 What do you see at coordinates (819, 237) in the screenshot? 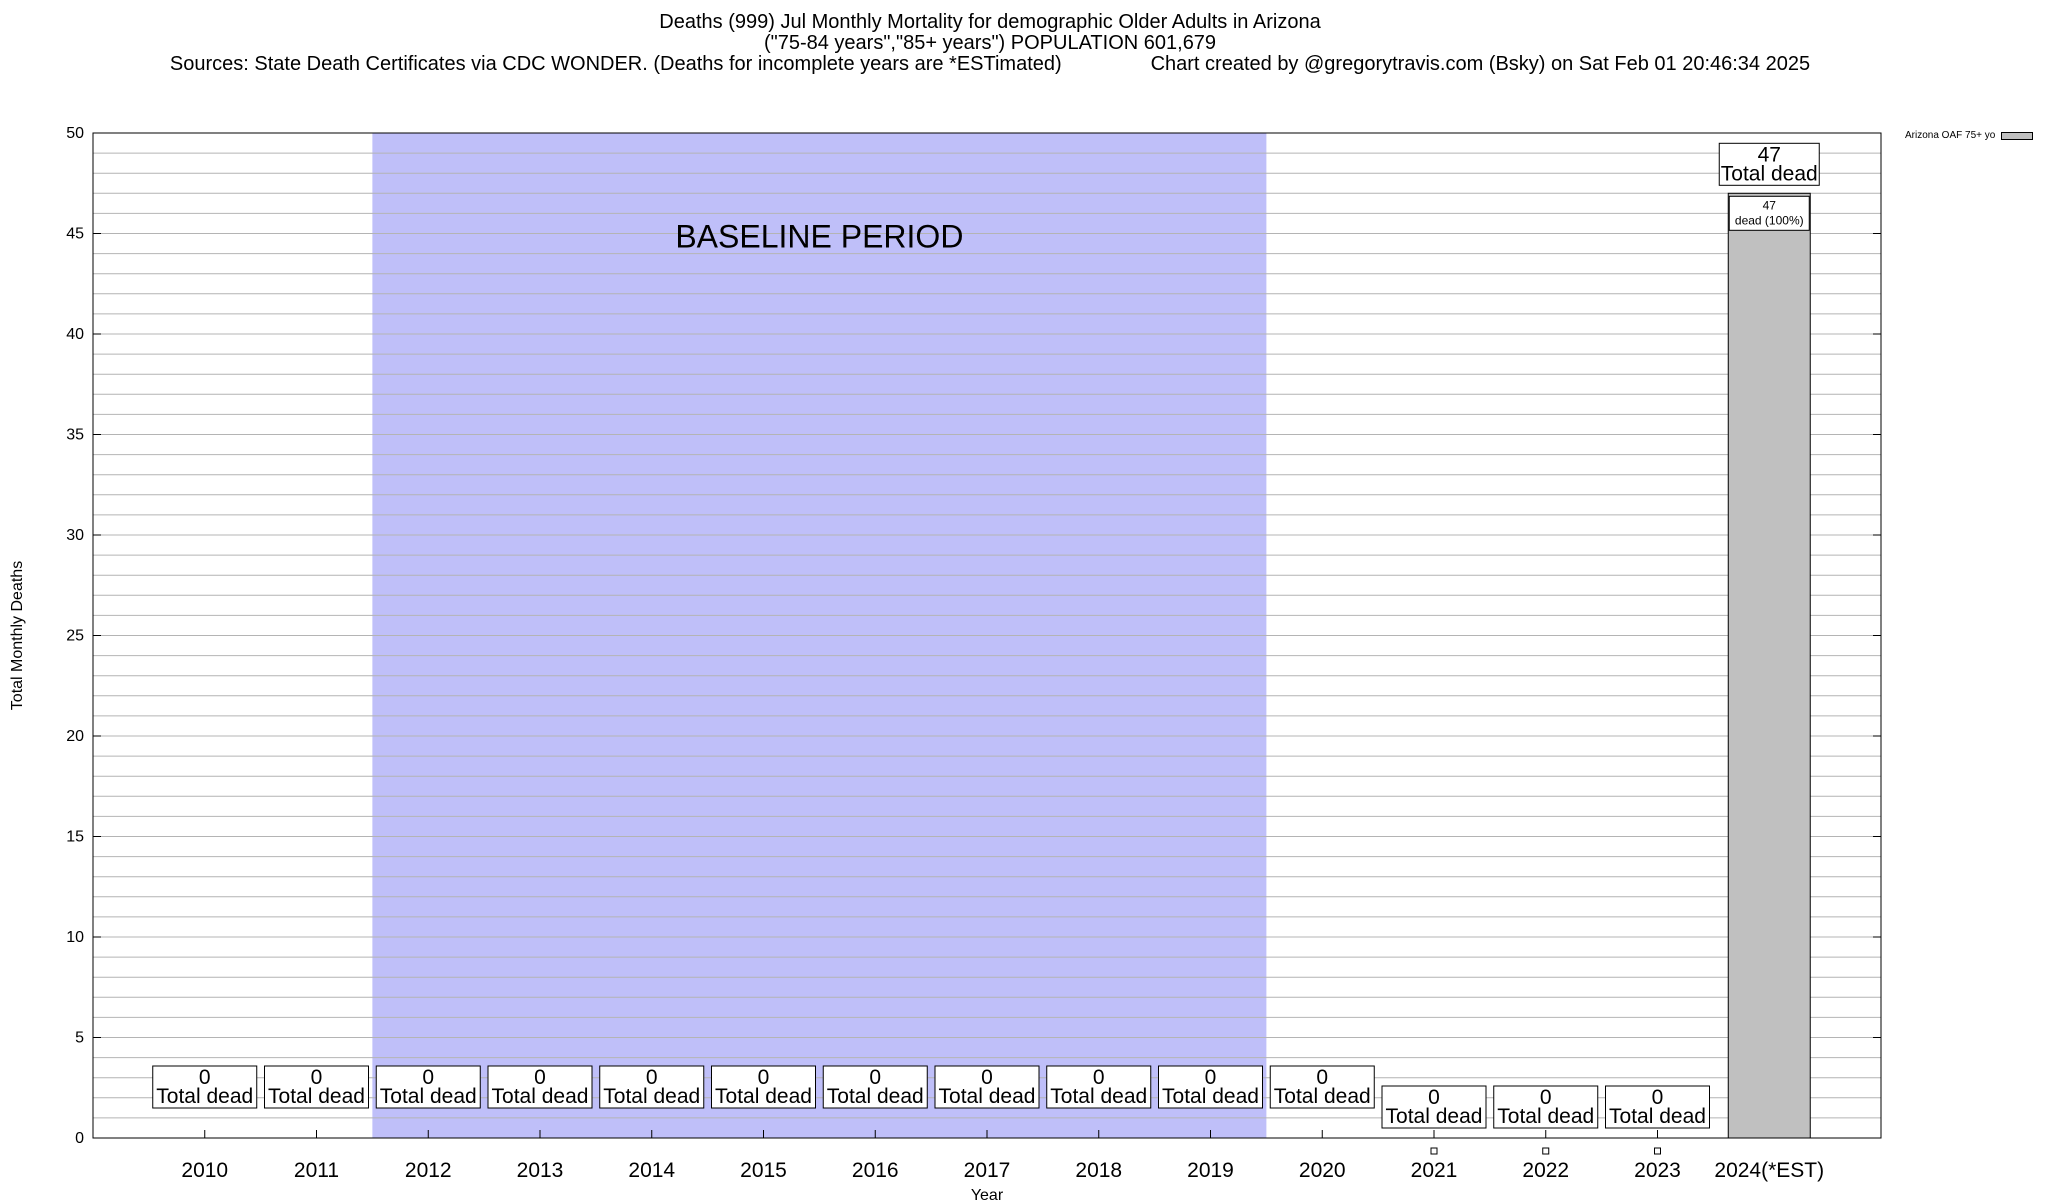
I see `baseline-label: BASELINE PERIOD` at bounding box center [819, 237].